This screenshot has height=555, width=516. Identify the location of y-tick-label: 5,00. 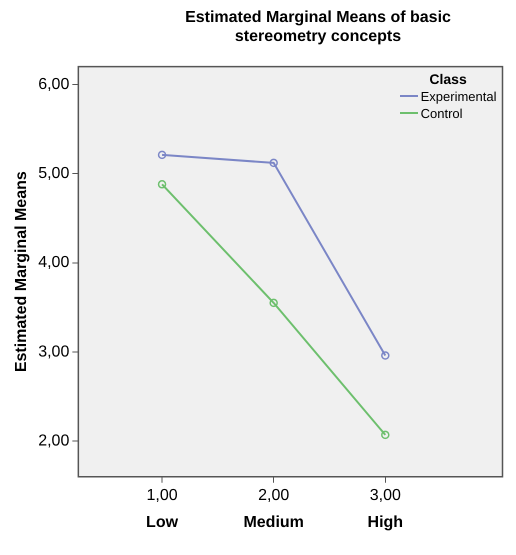
(54, 173).